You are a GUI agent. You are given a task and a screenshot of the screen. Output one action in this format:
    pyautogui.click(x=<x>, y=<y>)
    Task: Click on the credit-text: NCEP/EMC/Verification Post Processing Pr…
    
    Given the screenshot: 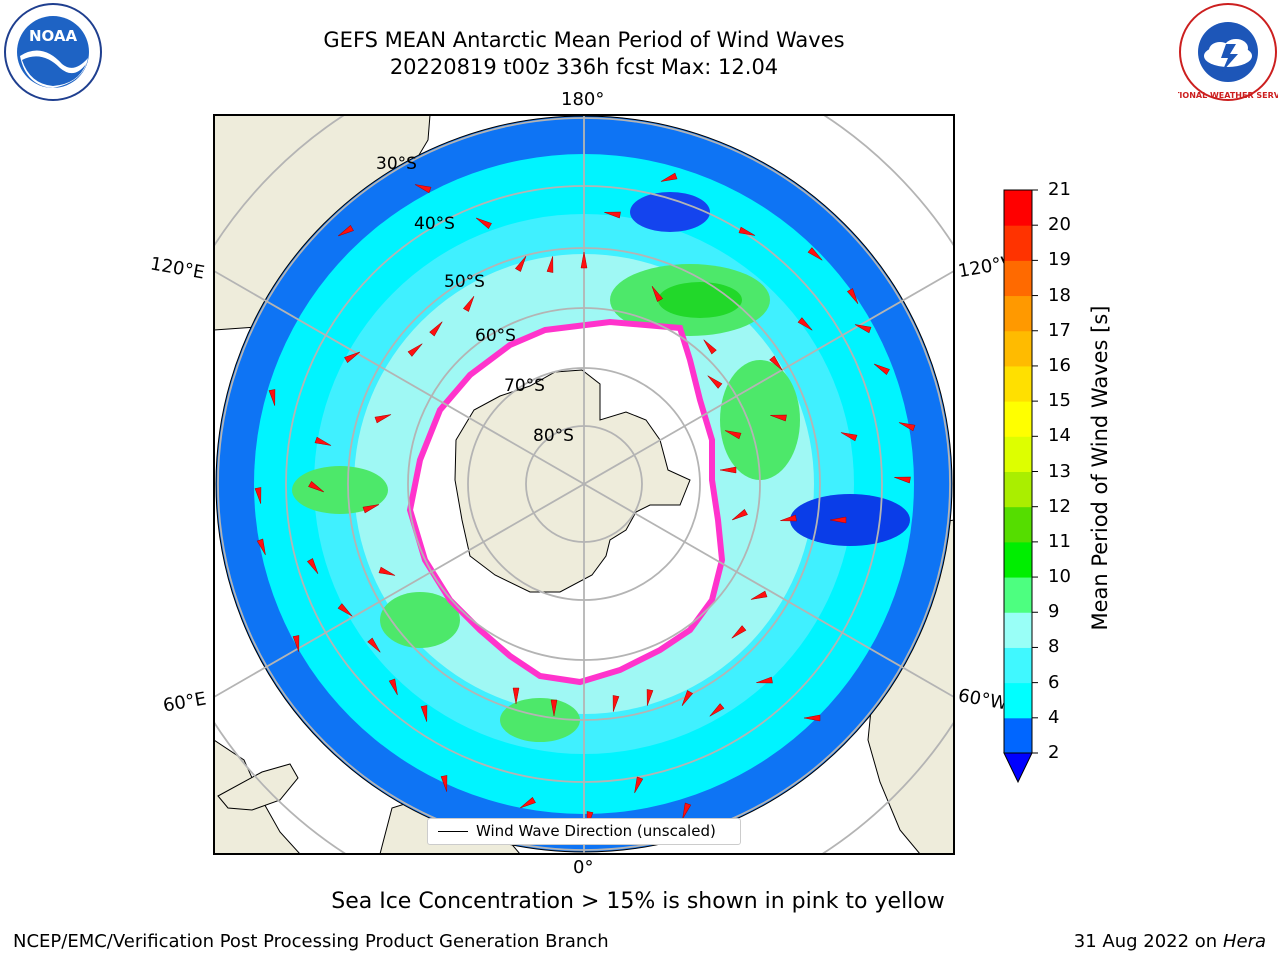 What is the action you would take?
    pyautogui.click(x=311, y=941)
    